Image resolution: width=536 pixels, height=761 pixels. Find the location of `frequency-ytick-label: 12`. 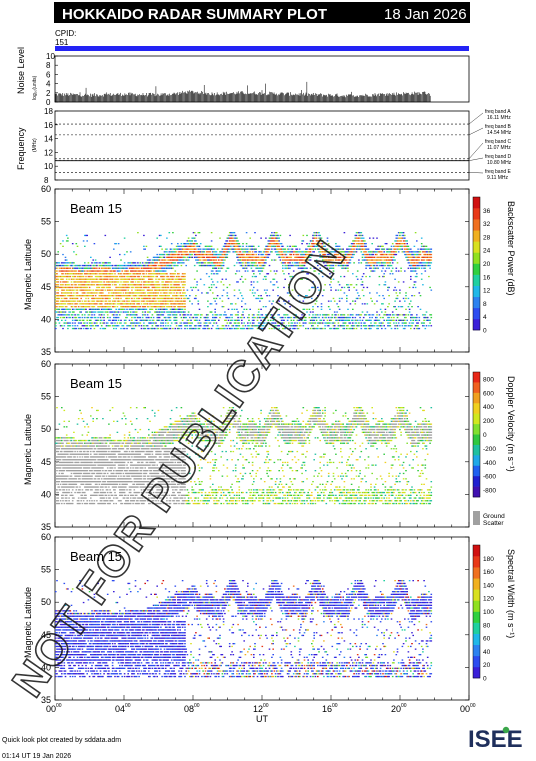

frequency-ytick-label: 12 is located at coordinates (48, 152).